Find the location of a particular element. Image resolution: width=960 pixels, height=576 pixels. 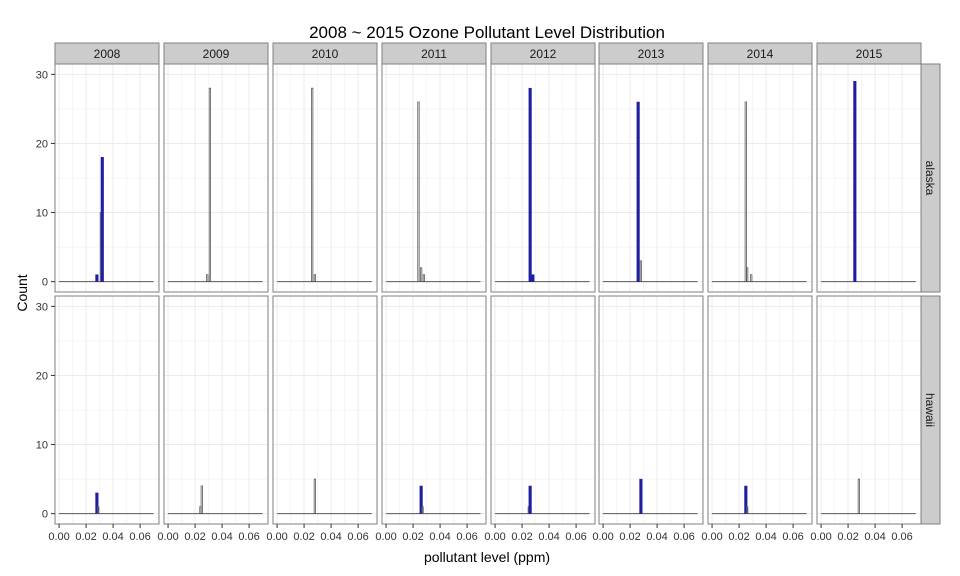

panel-hawaii-2008 is located at coordinates (107, 410).